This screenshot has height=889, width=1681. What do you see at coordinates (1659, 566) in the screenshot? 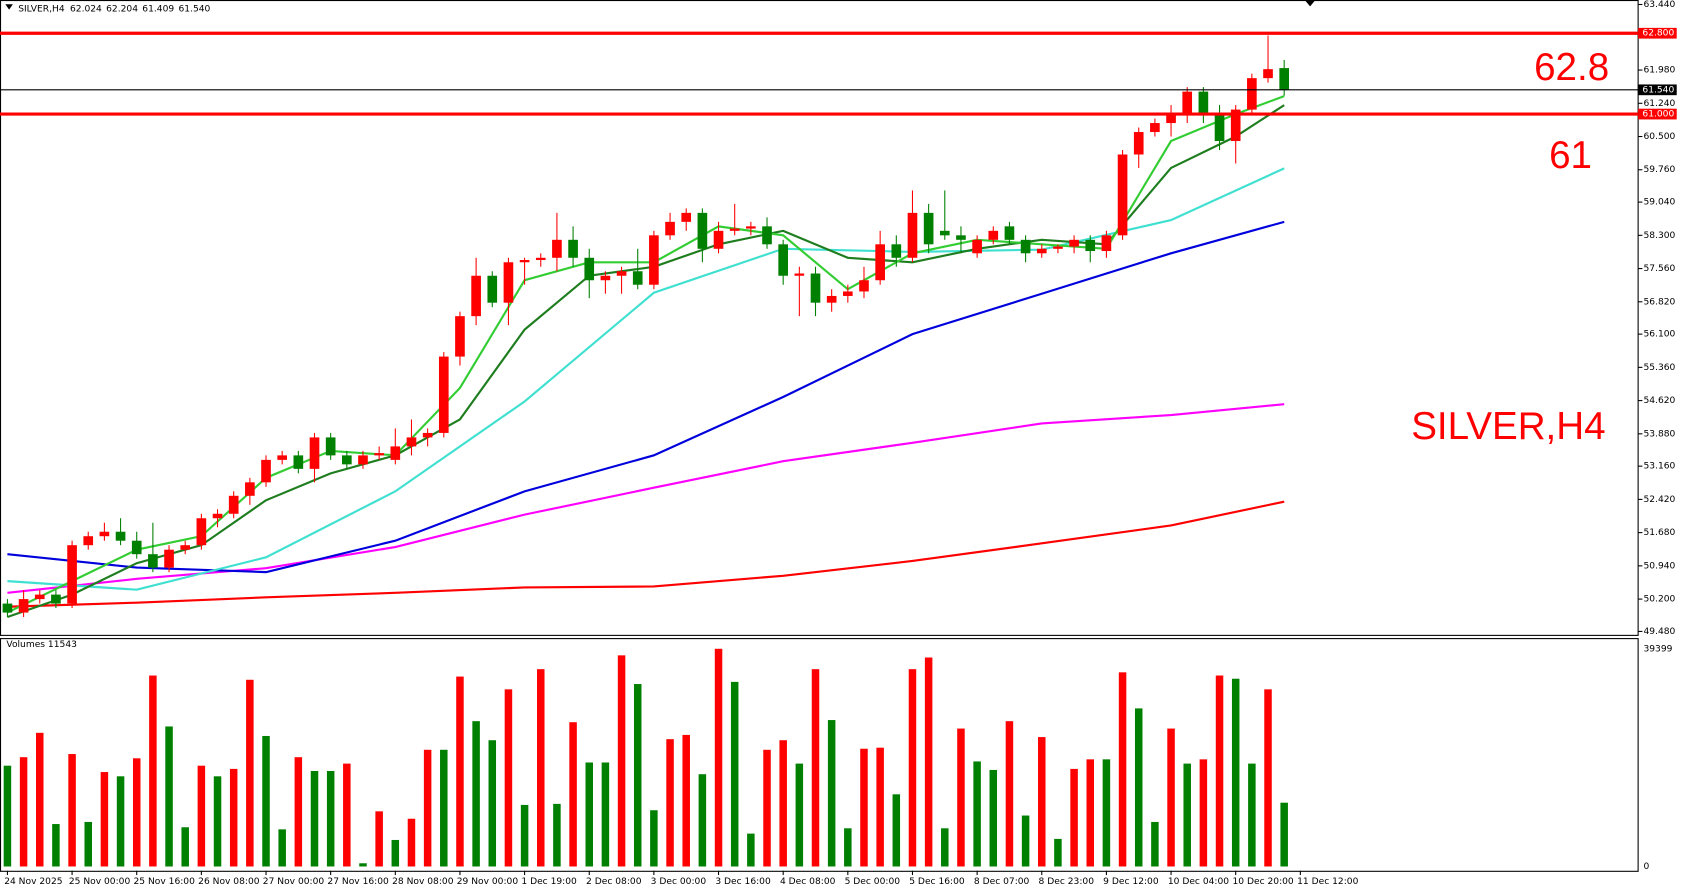
I see `y-tick-label: 50.940` at bounding box center [1659, 566].